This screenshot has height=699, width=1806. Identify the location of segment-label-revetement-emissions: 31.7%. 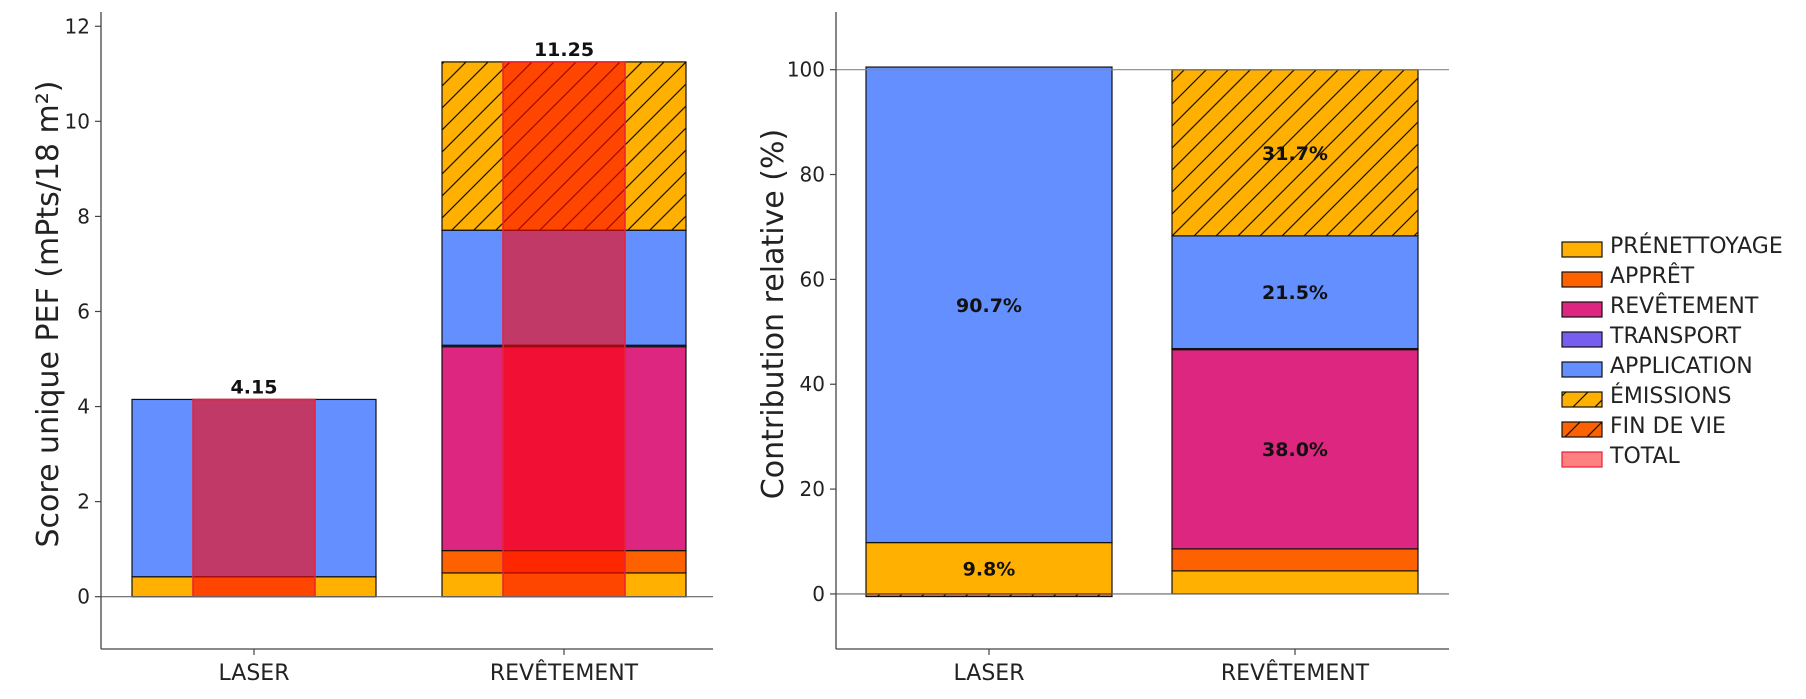
(1295, 154).